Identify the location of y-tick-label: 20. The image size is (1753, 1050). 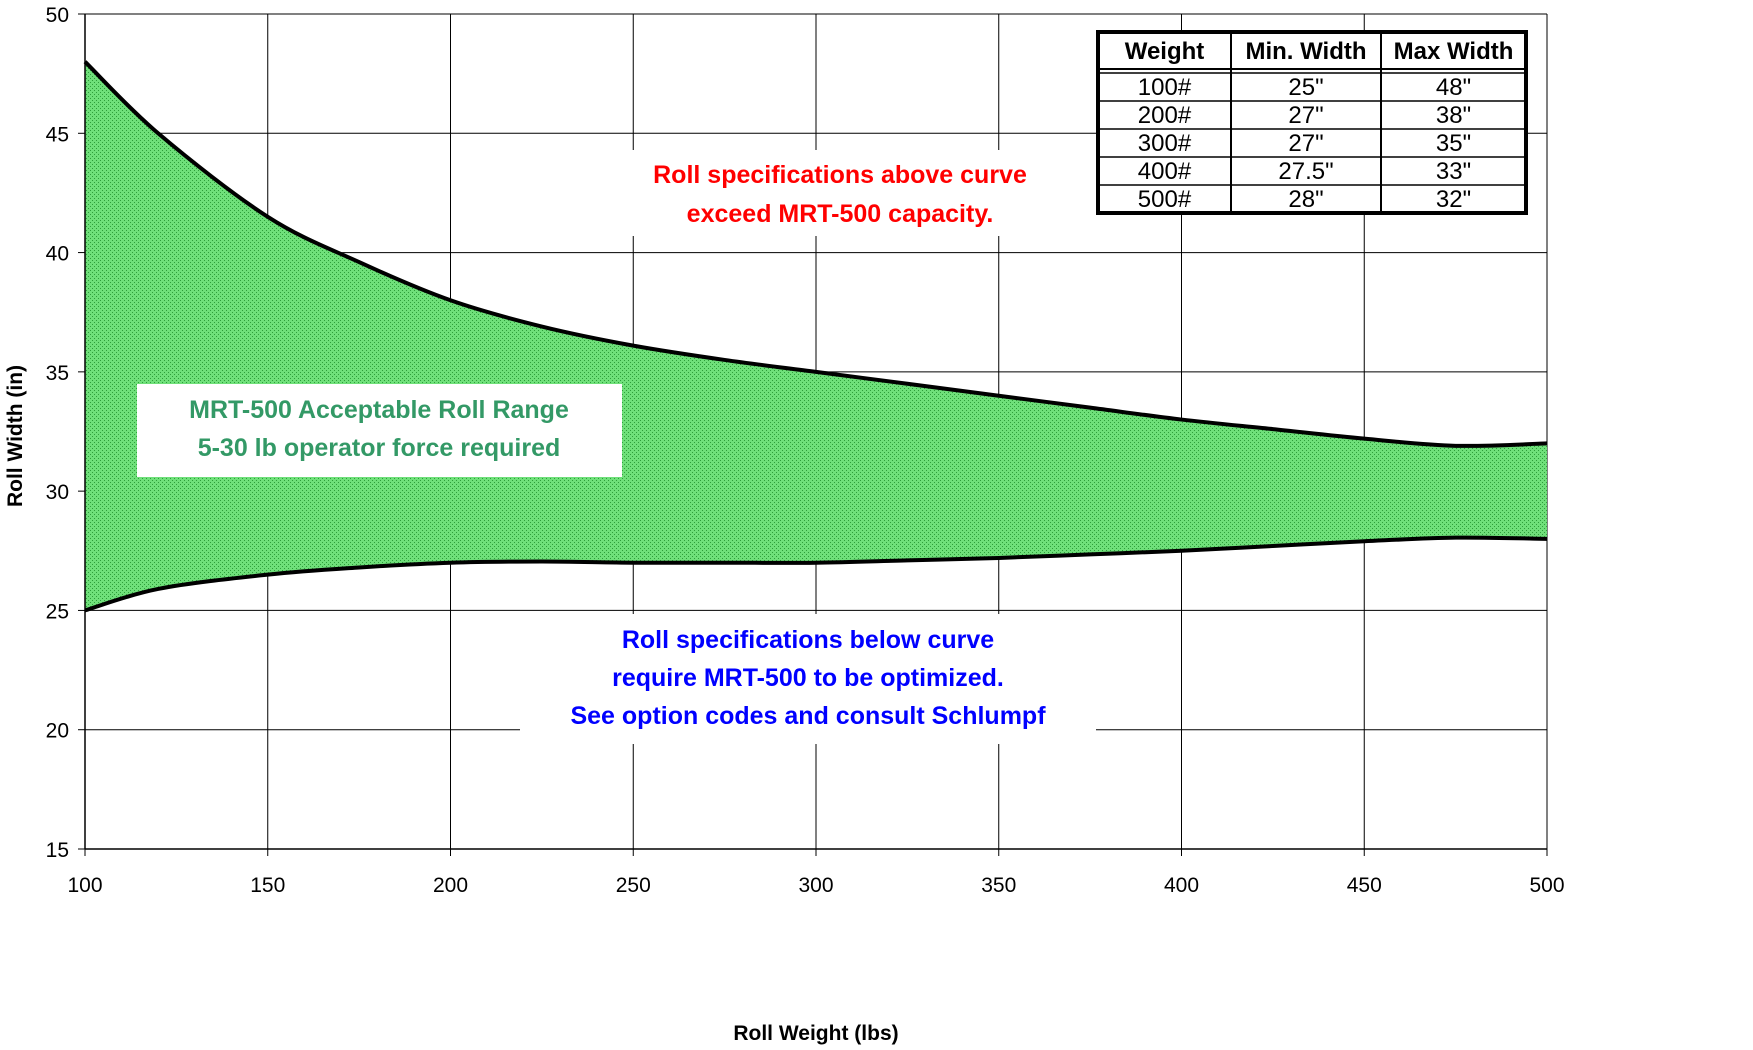
(57, 731).